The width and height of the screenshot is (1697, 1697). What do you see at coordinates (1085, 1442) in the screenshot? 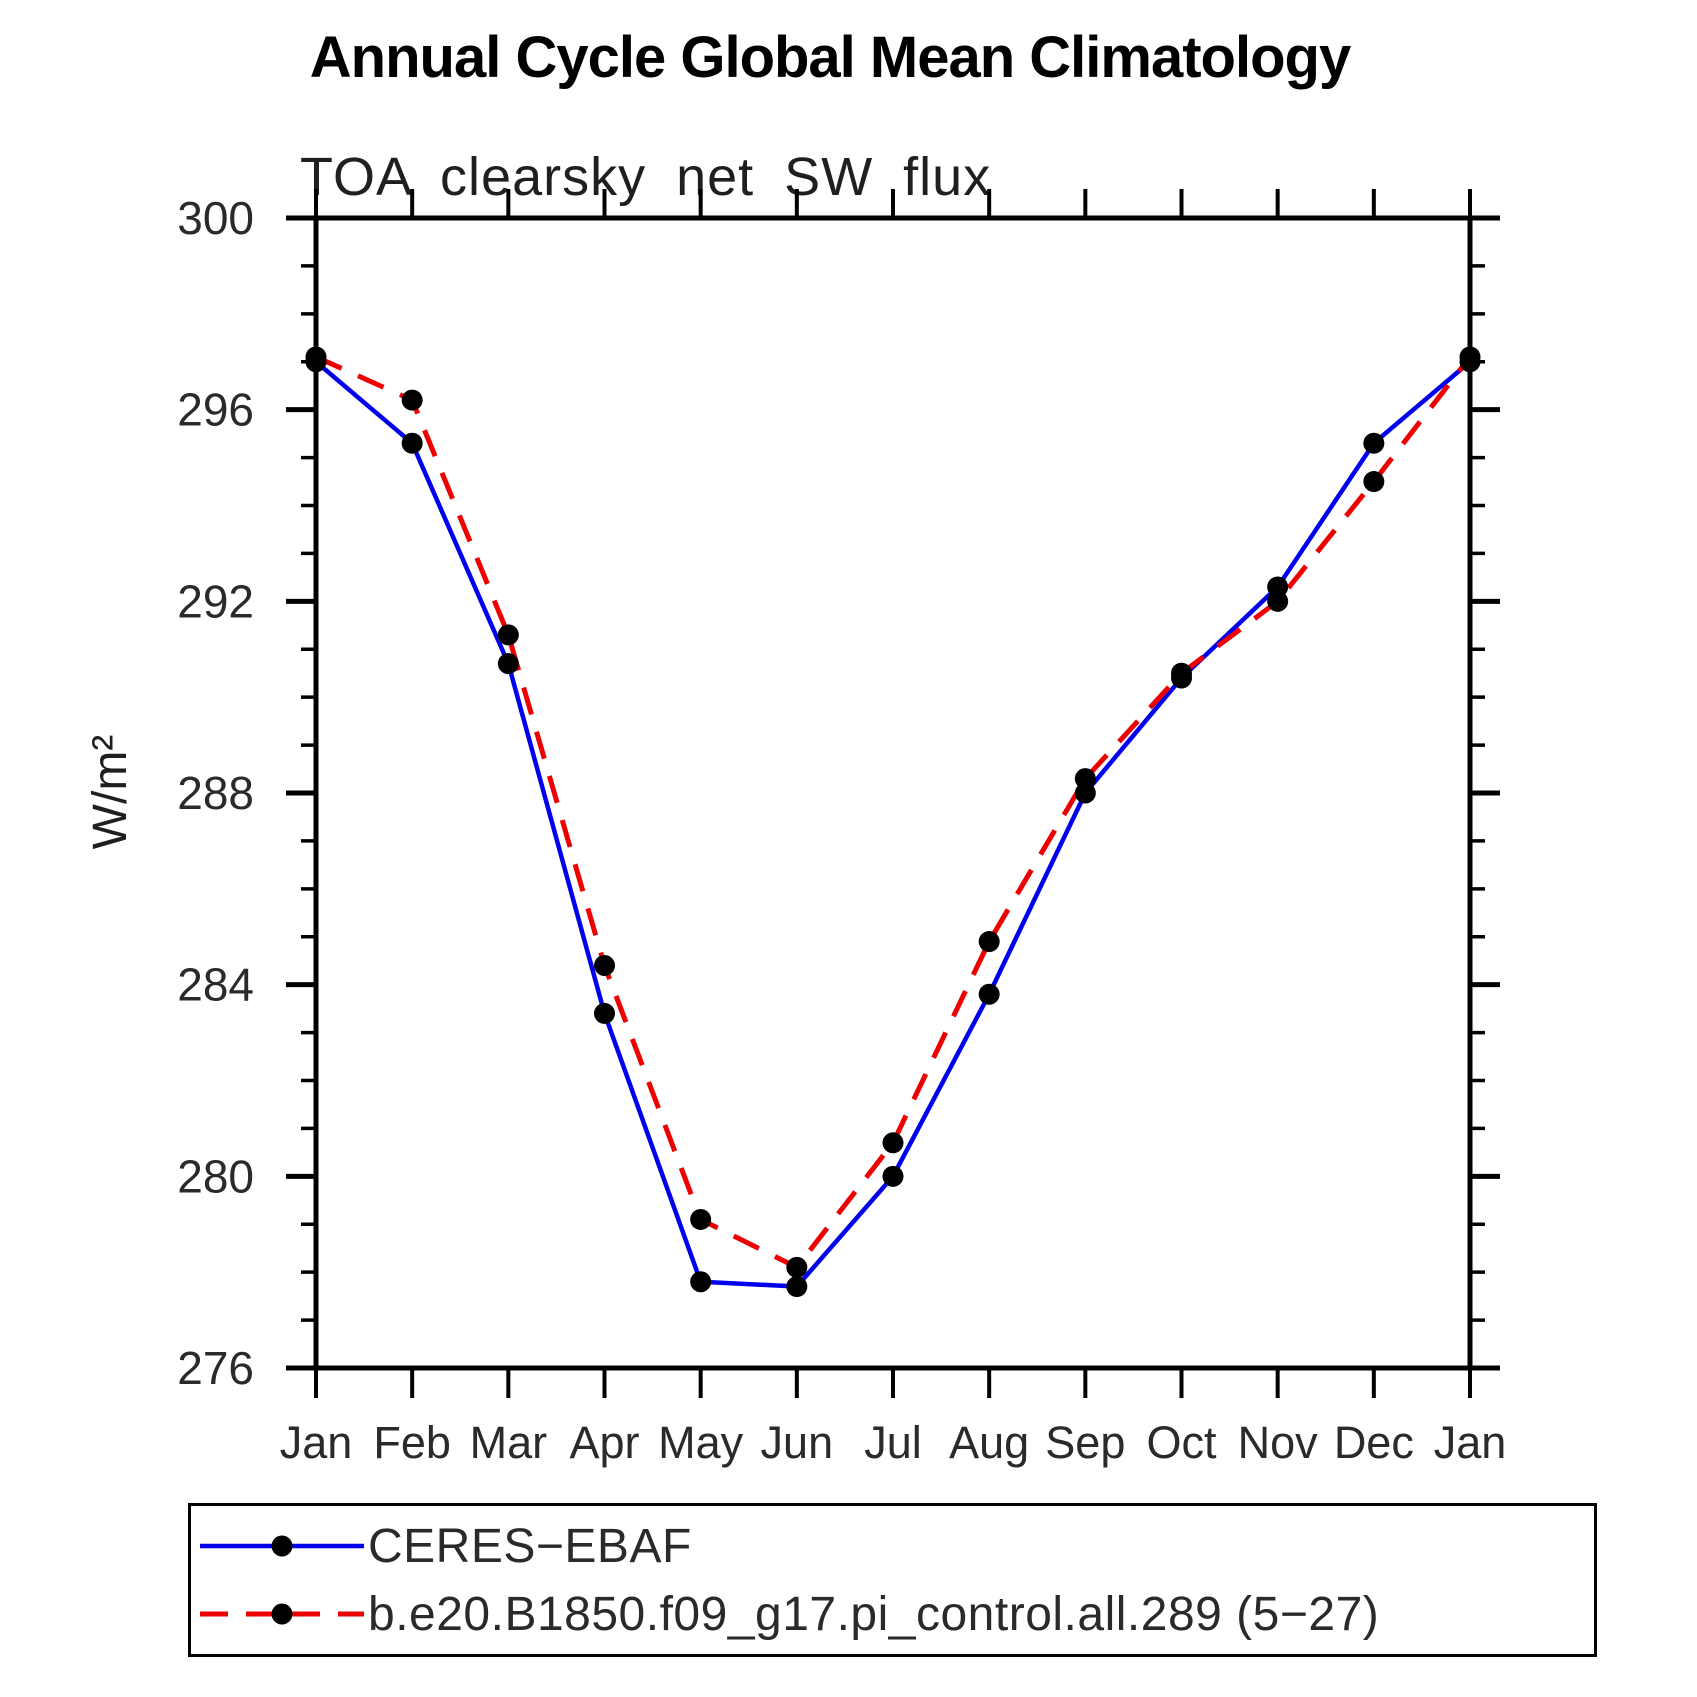
I see `x-tick-label: Sep` at bounding box center [1085, 1442].